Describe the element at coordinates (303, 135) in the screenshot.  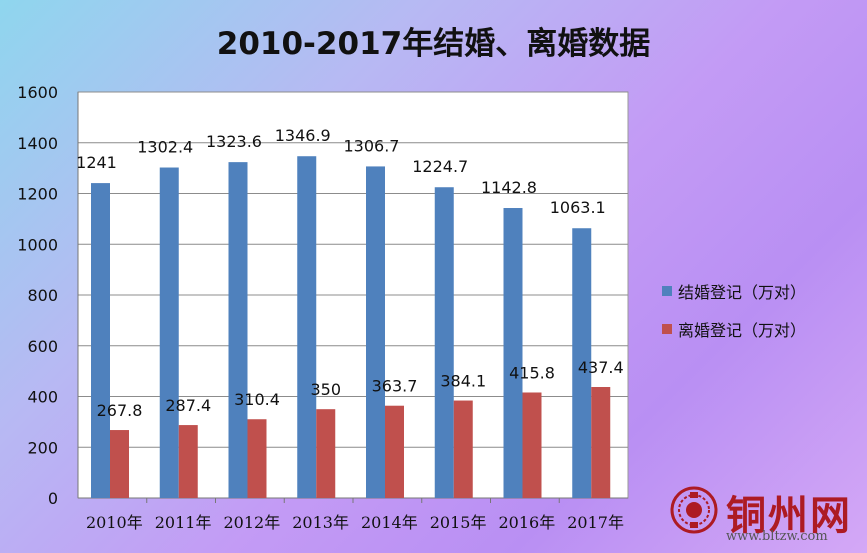
I see `data-label-married: 1346.9` at that location.